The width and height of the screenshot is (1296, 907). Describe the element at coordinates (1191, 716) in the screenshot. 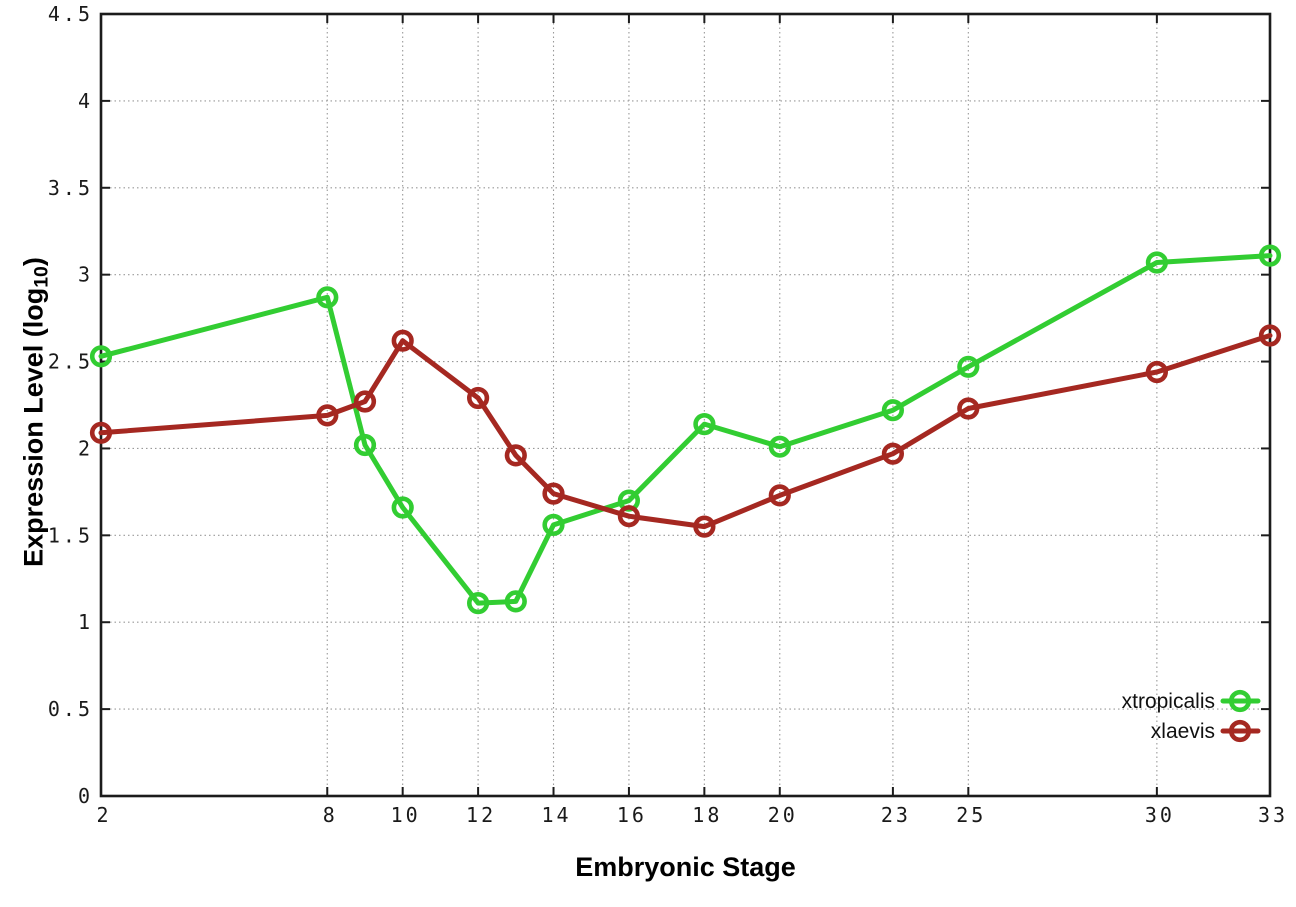

I see `legend: xtropicalis xlaevis` at that location.